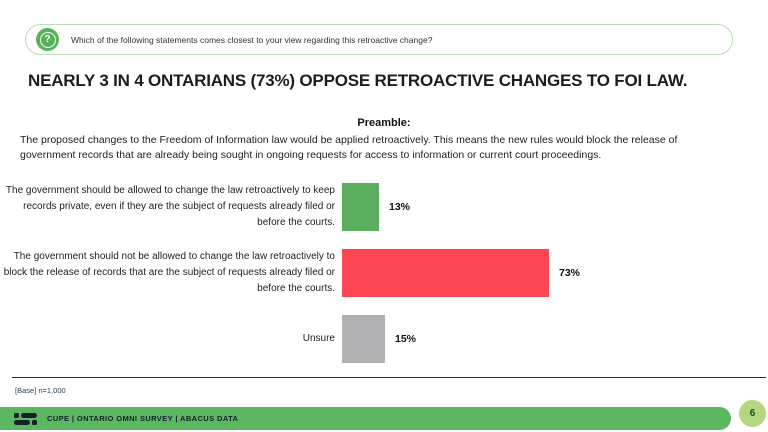  Describe the element at coordinates (365, 418) in the screenshot. I see `footer-bar: CUPE | ONTARIO OMNI SURVEY | ABACUS DATA` at that location.